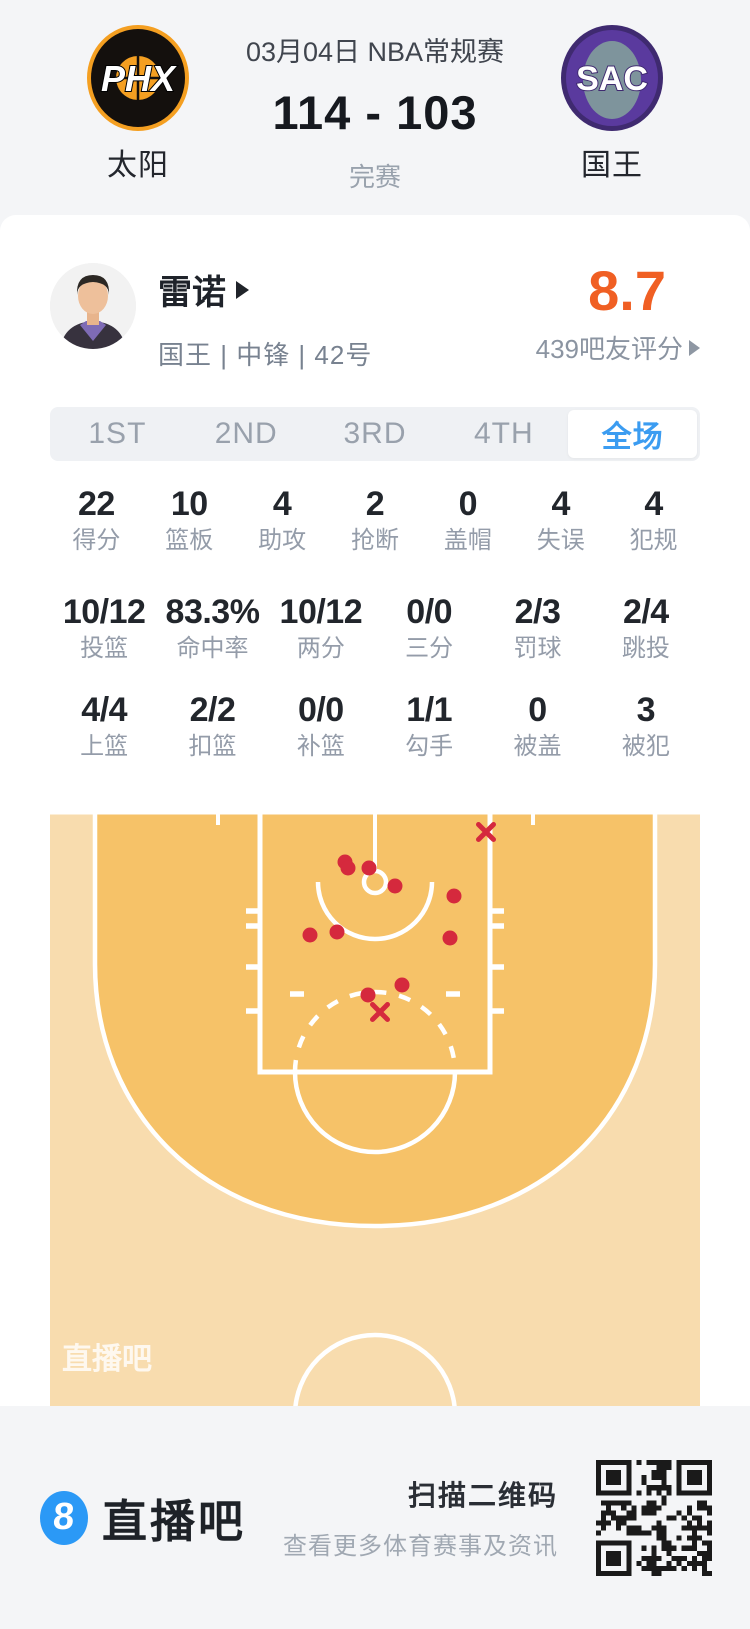 This screenshot has width=750, height=1629. I want to click on shot-markers, so click(399, 922).